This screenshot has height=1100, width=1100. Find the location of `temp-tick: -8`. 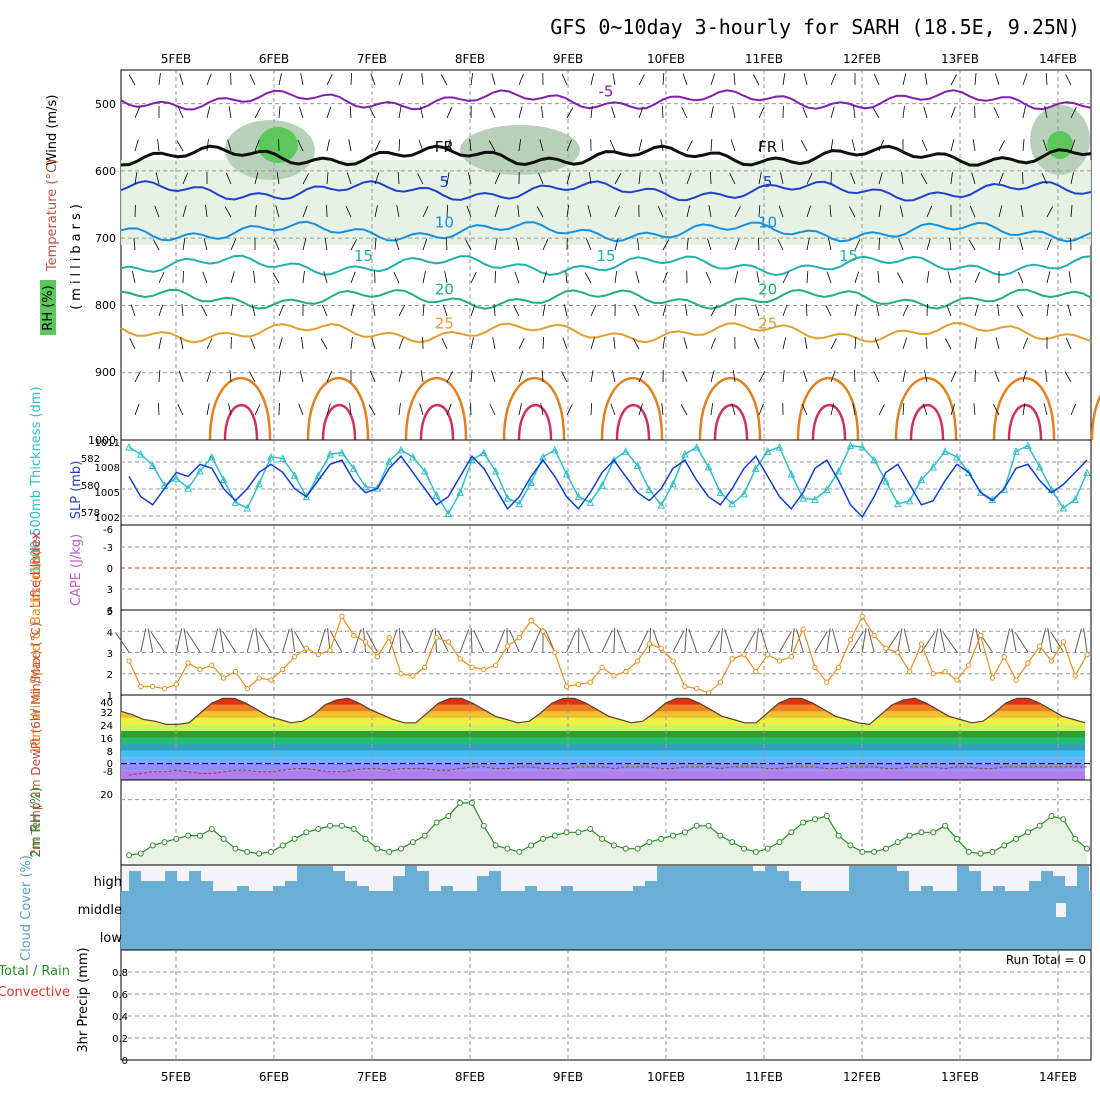

temp-tick: -8 is located at coordinates (108, 772).